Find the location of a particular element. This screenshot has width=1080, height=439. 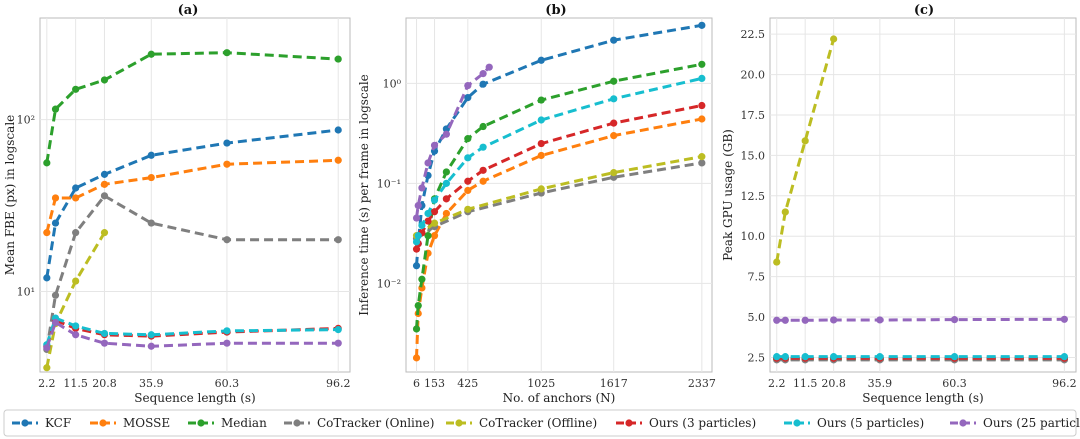

x-tick-label: 1617 is located at coordinates (614, 383).